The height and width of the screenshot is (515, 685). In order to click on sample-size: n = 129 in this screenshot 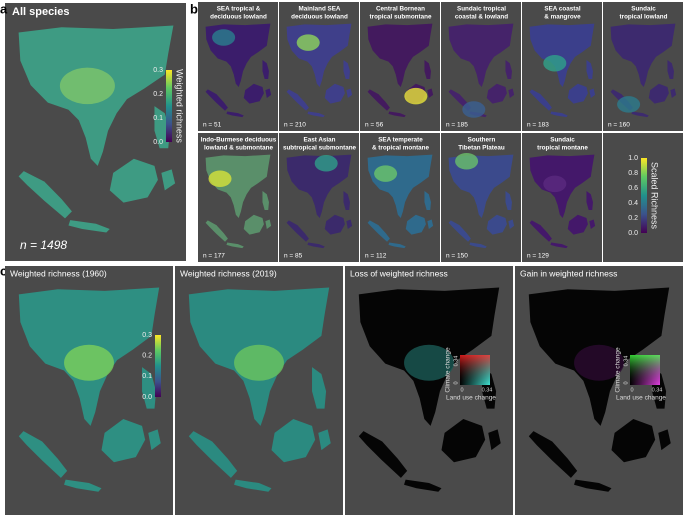, I will do `click(538, 256)`.